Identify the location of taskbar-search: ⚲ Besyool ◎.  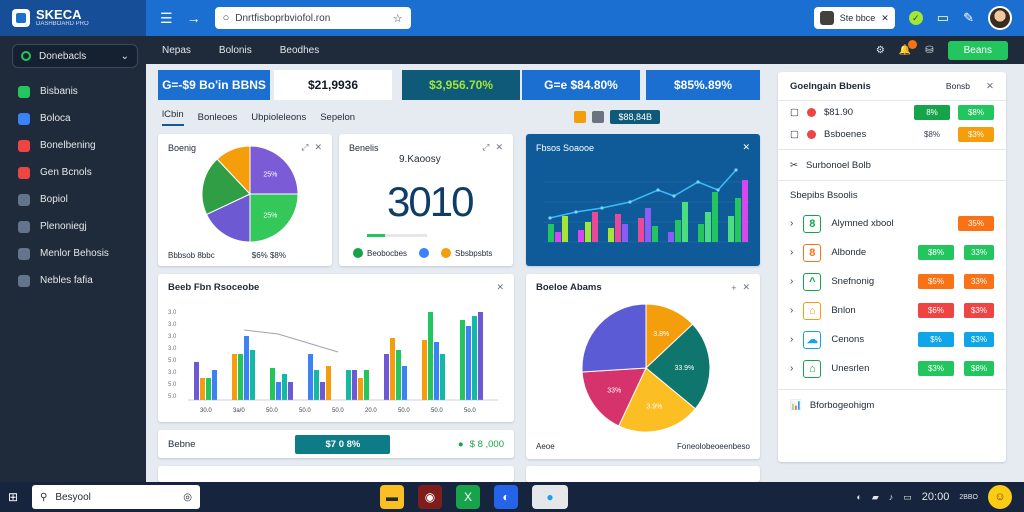
(116, 497).